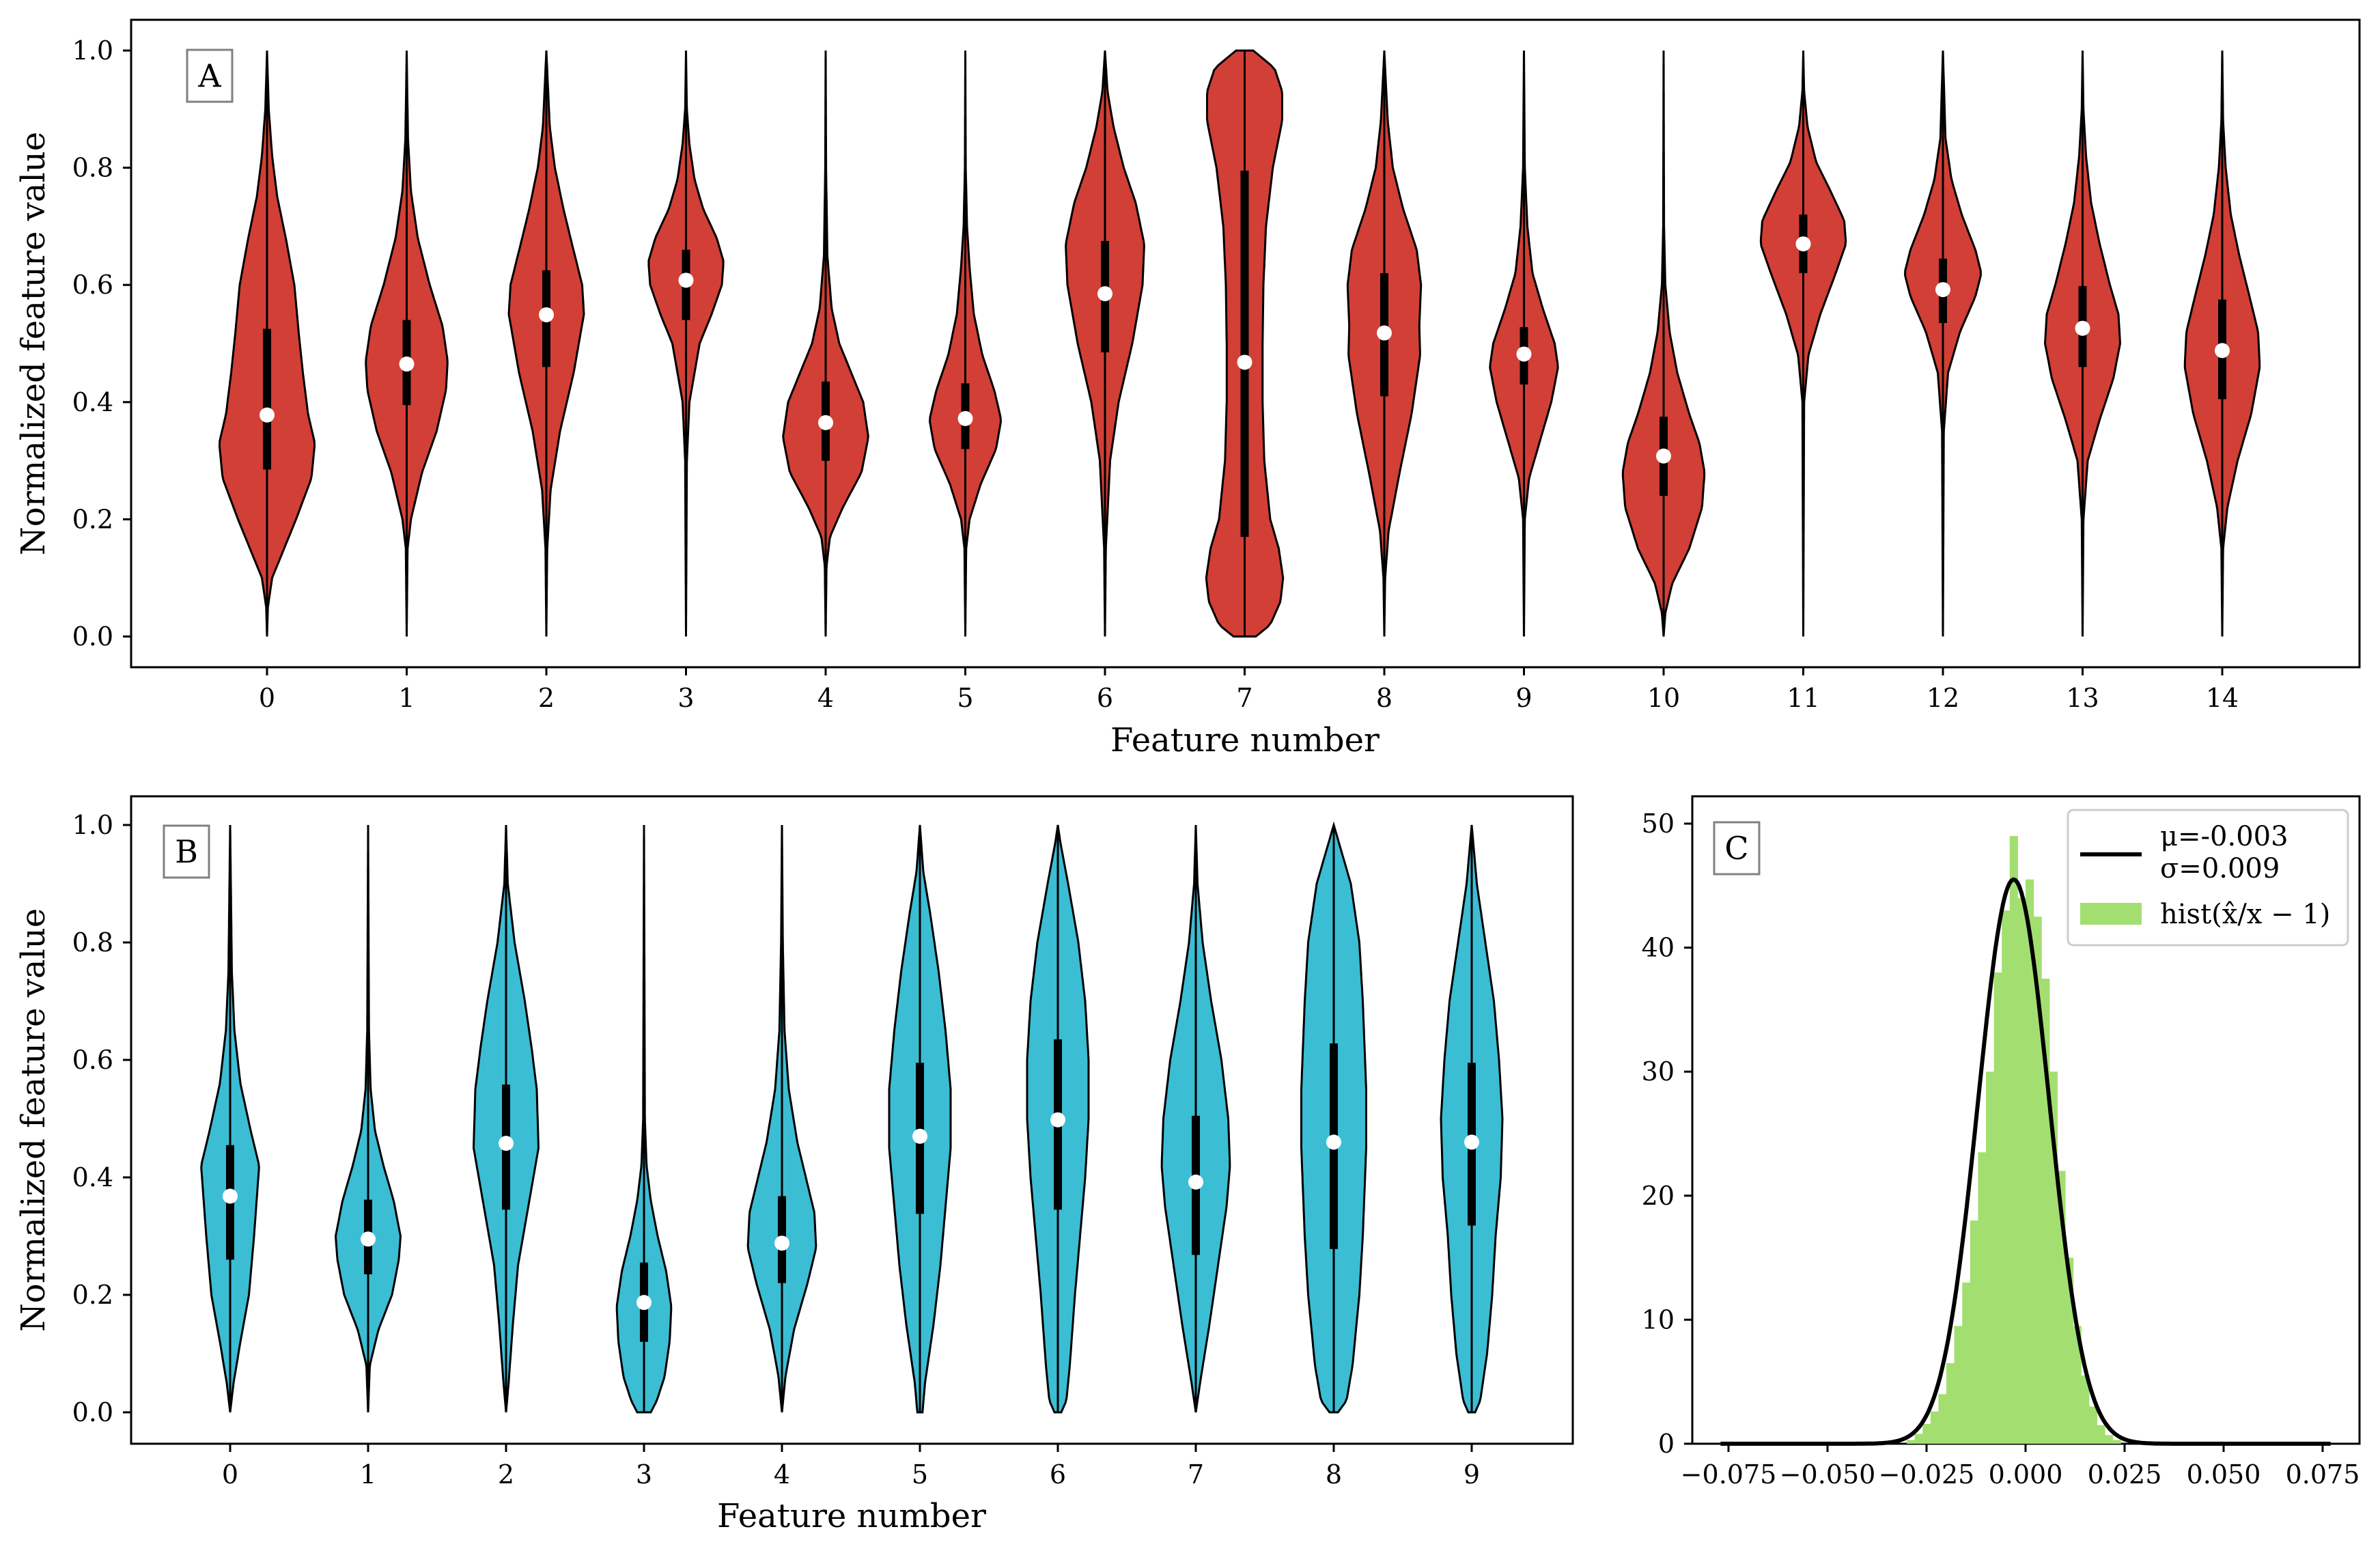  Describe the element at coordinates (851, 1467) in the screenshot. I see `panel-b-x-ticks: 0 1 2 3 4 5 6 7 8 9` at that location.